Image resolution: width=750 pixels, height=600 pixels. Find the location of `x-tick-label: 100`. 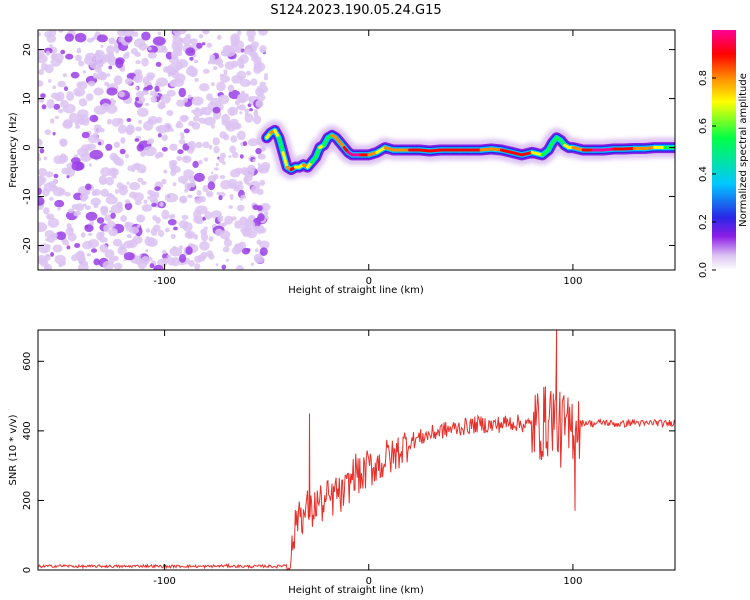

x-tick-label: 100 is located at coordinates (572, 581).